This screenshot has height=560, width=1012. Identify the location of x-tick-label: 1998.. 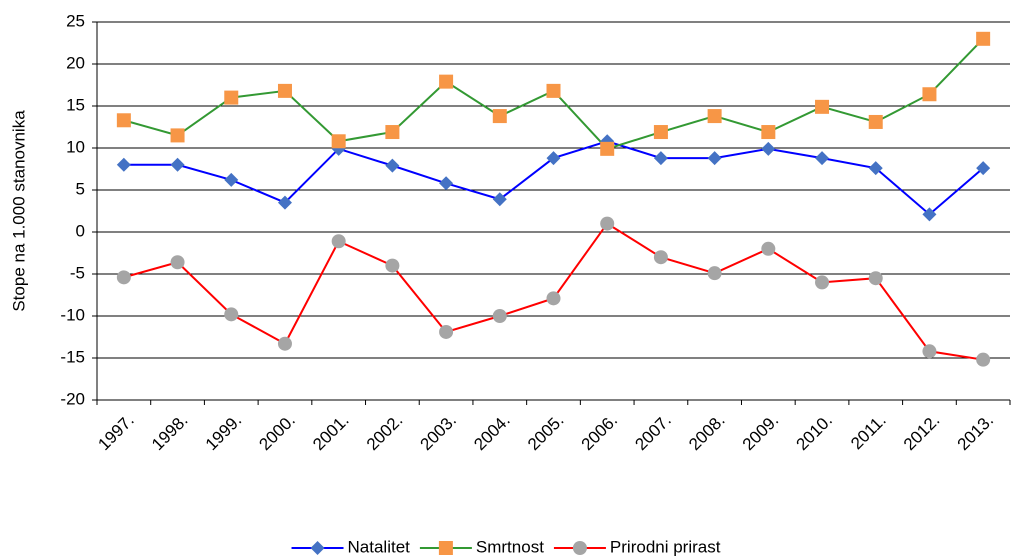
(170, 433).